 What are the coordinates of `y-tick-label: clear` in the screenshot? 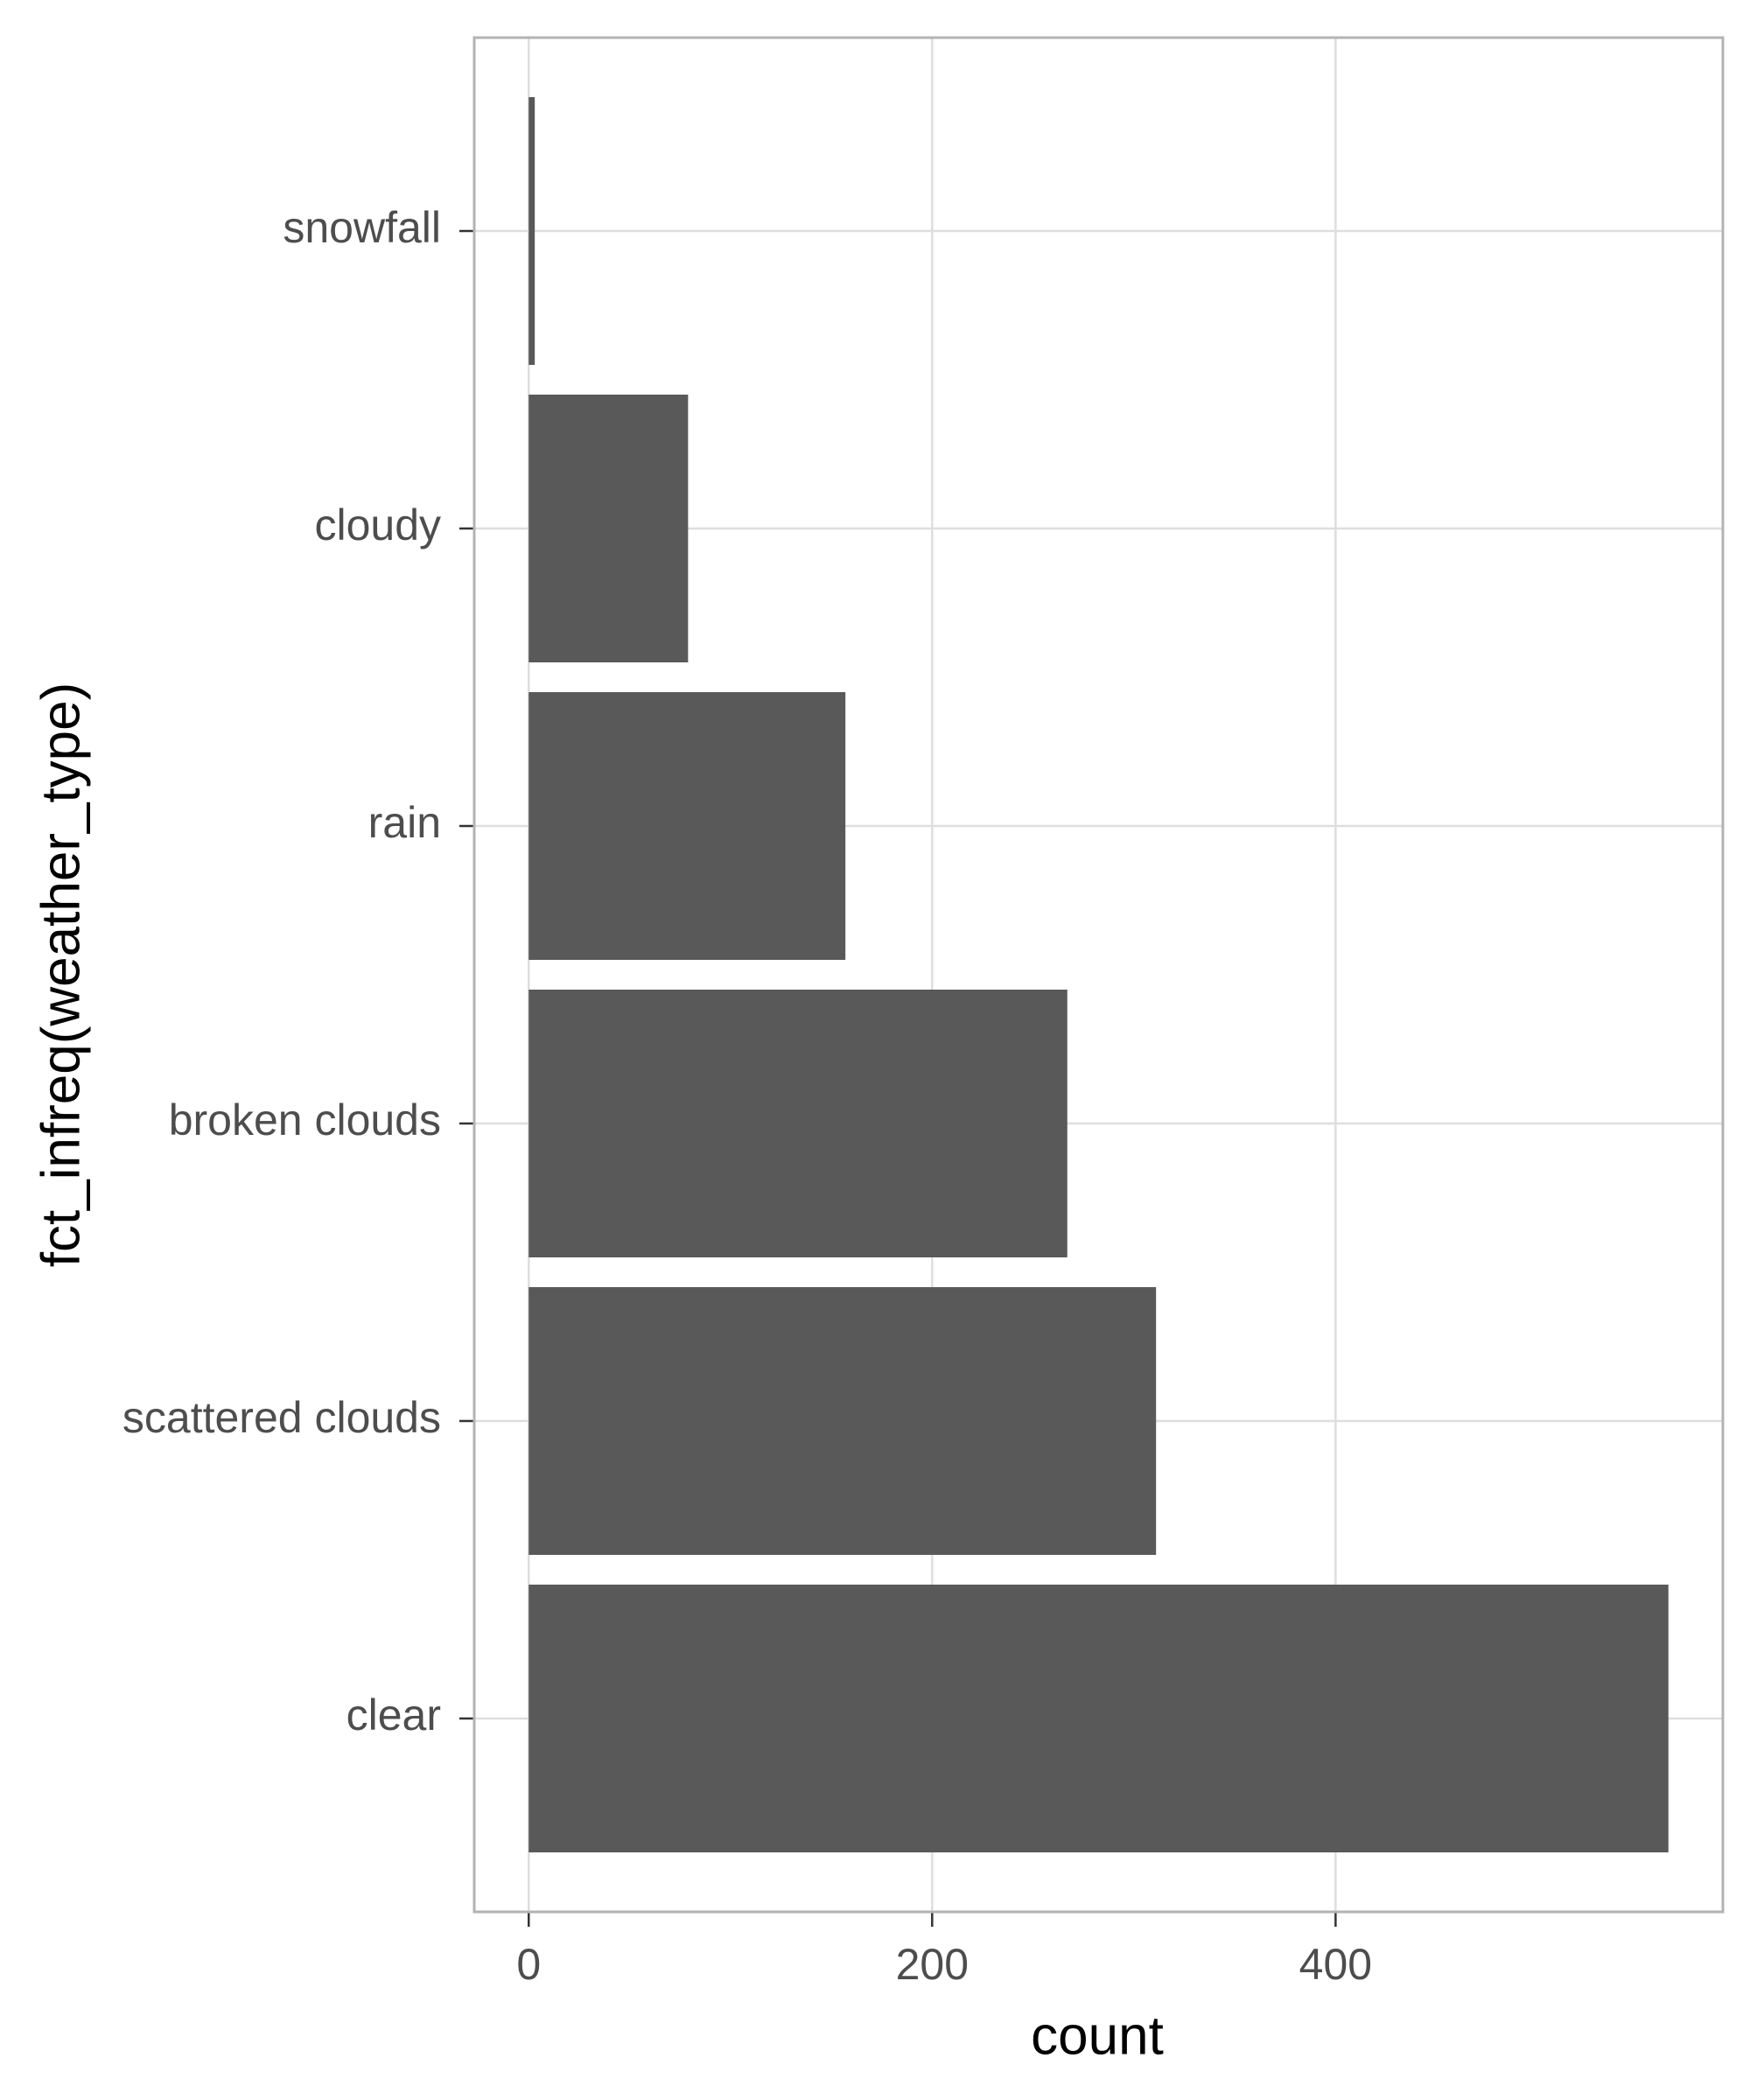 It's located at (393, 1715).